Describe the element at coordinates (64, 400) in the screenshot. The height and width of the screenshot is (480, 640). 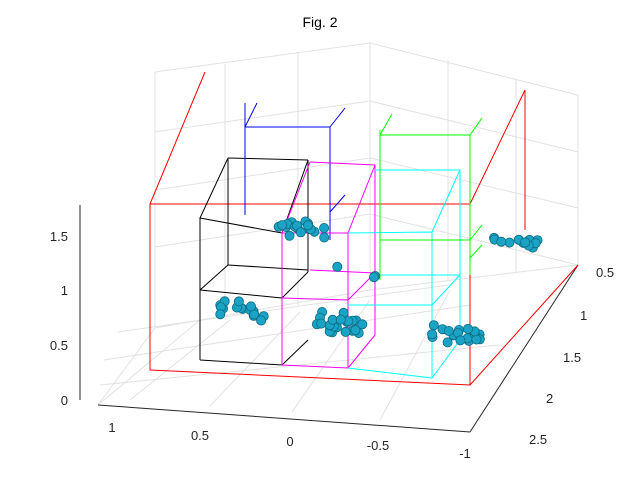
I see `z-tick-label: 0` at that location.